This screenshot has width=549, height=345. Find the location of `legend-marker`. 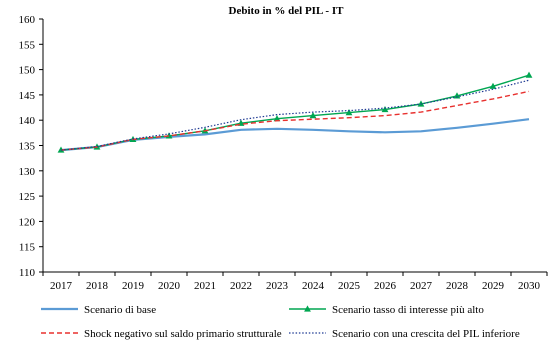

legend-marker is located at coordinates (307, 308).